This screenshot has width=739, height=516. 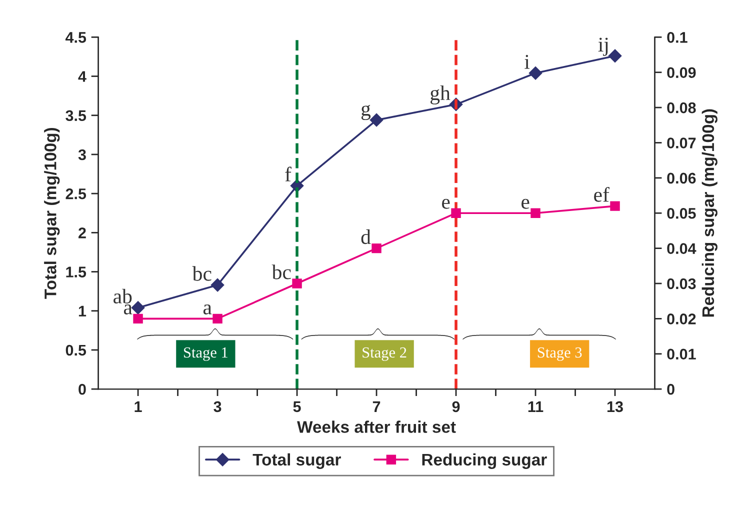 I want to click on y2-tick-label: 0.02, so click(x=681, y=319).